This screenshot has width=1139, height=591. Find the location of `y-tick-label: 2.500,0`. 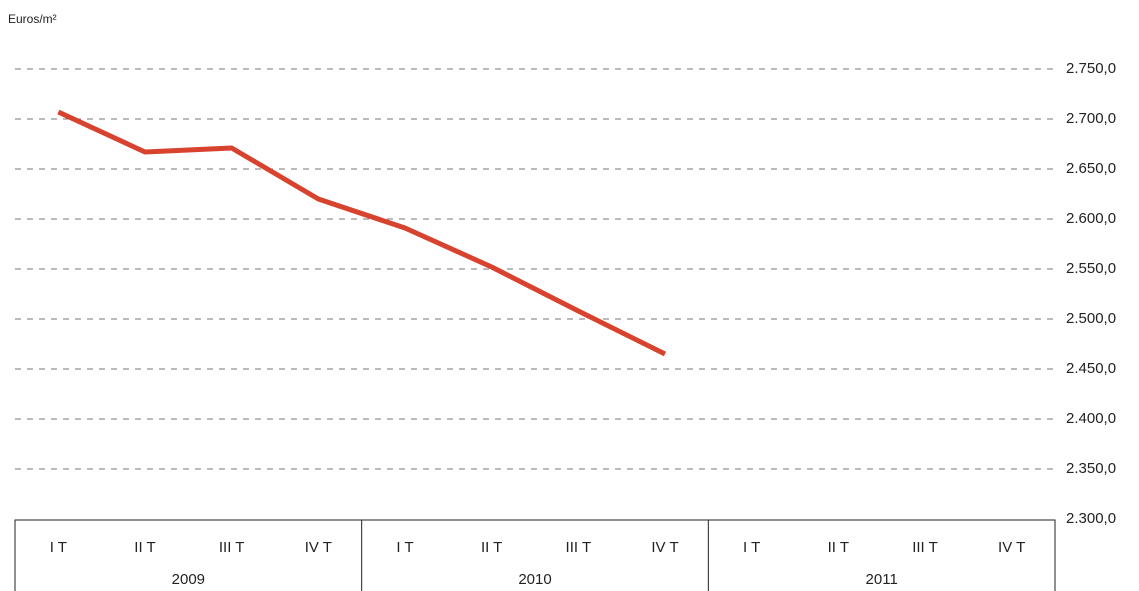

y-tick-label: 2.500,0 is located at coordinates (1091, 318).